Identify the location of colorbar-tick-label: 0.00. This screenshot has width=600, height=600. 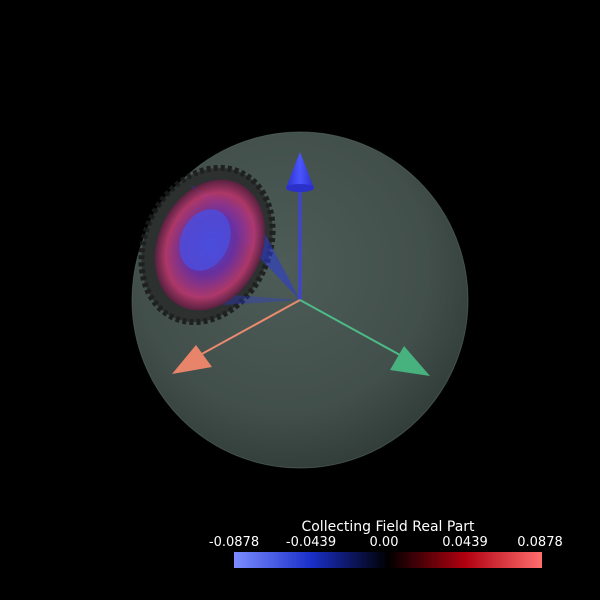
(384, 542).